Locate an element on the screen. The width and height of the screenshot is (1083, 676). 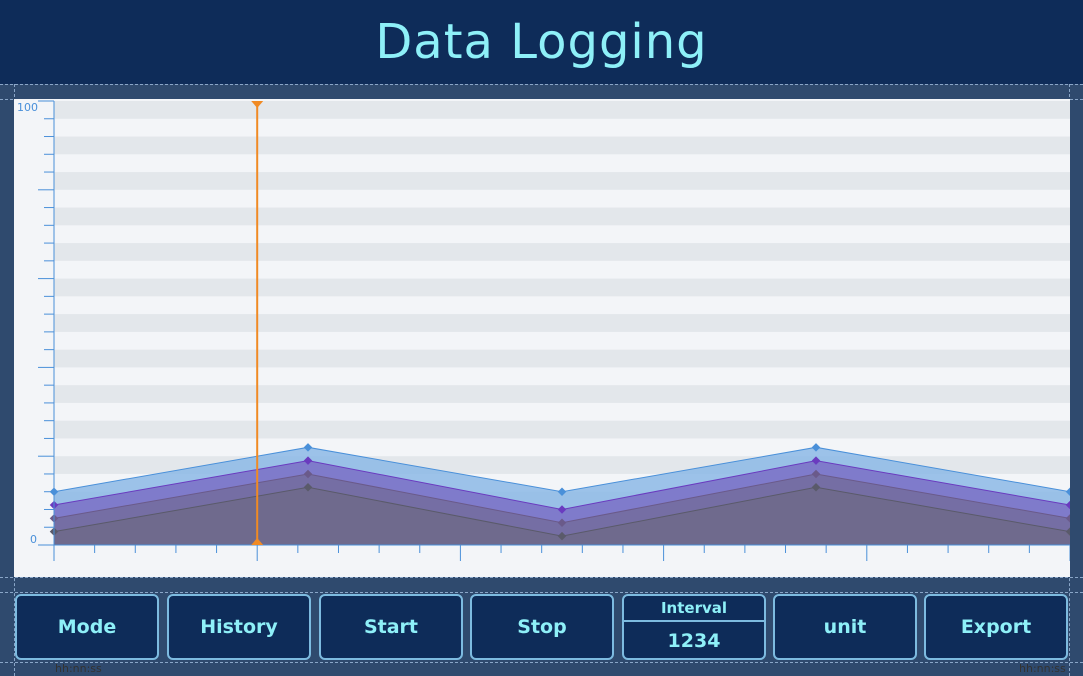
stop-button: Stop is located at coordinates (542, 627).